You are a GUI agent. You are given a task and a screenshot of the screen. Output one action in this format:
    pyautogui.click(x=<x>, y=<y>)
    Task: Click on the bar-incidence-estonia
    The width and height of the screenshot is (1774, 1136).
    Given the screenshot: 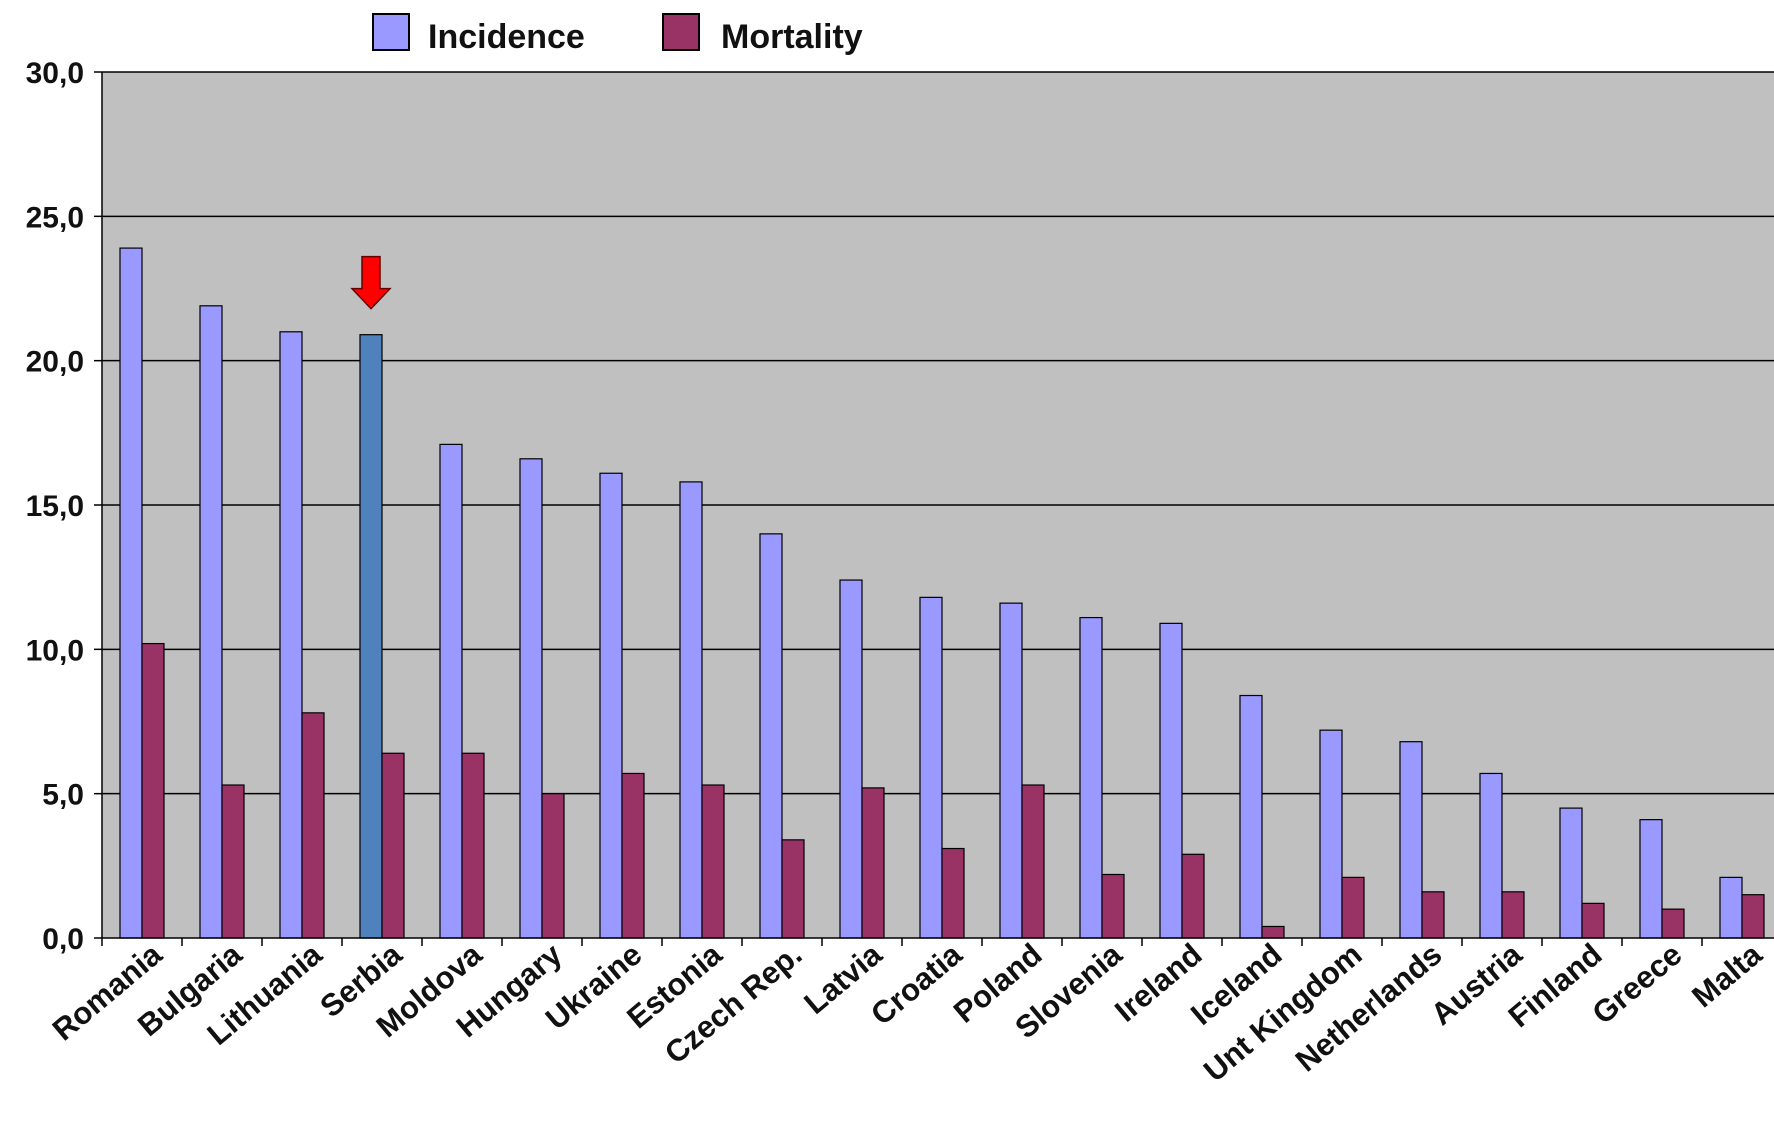 What is the action you would take?
    pyautogui.click(x=691, y=710)
    